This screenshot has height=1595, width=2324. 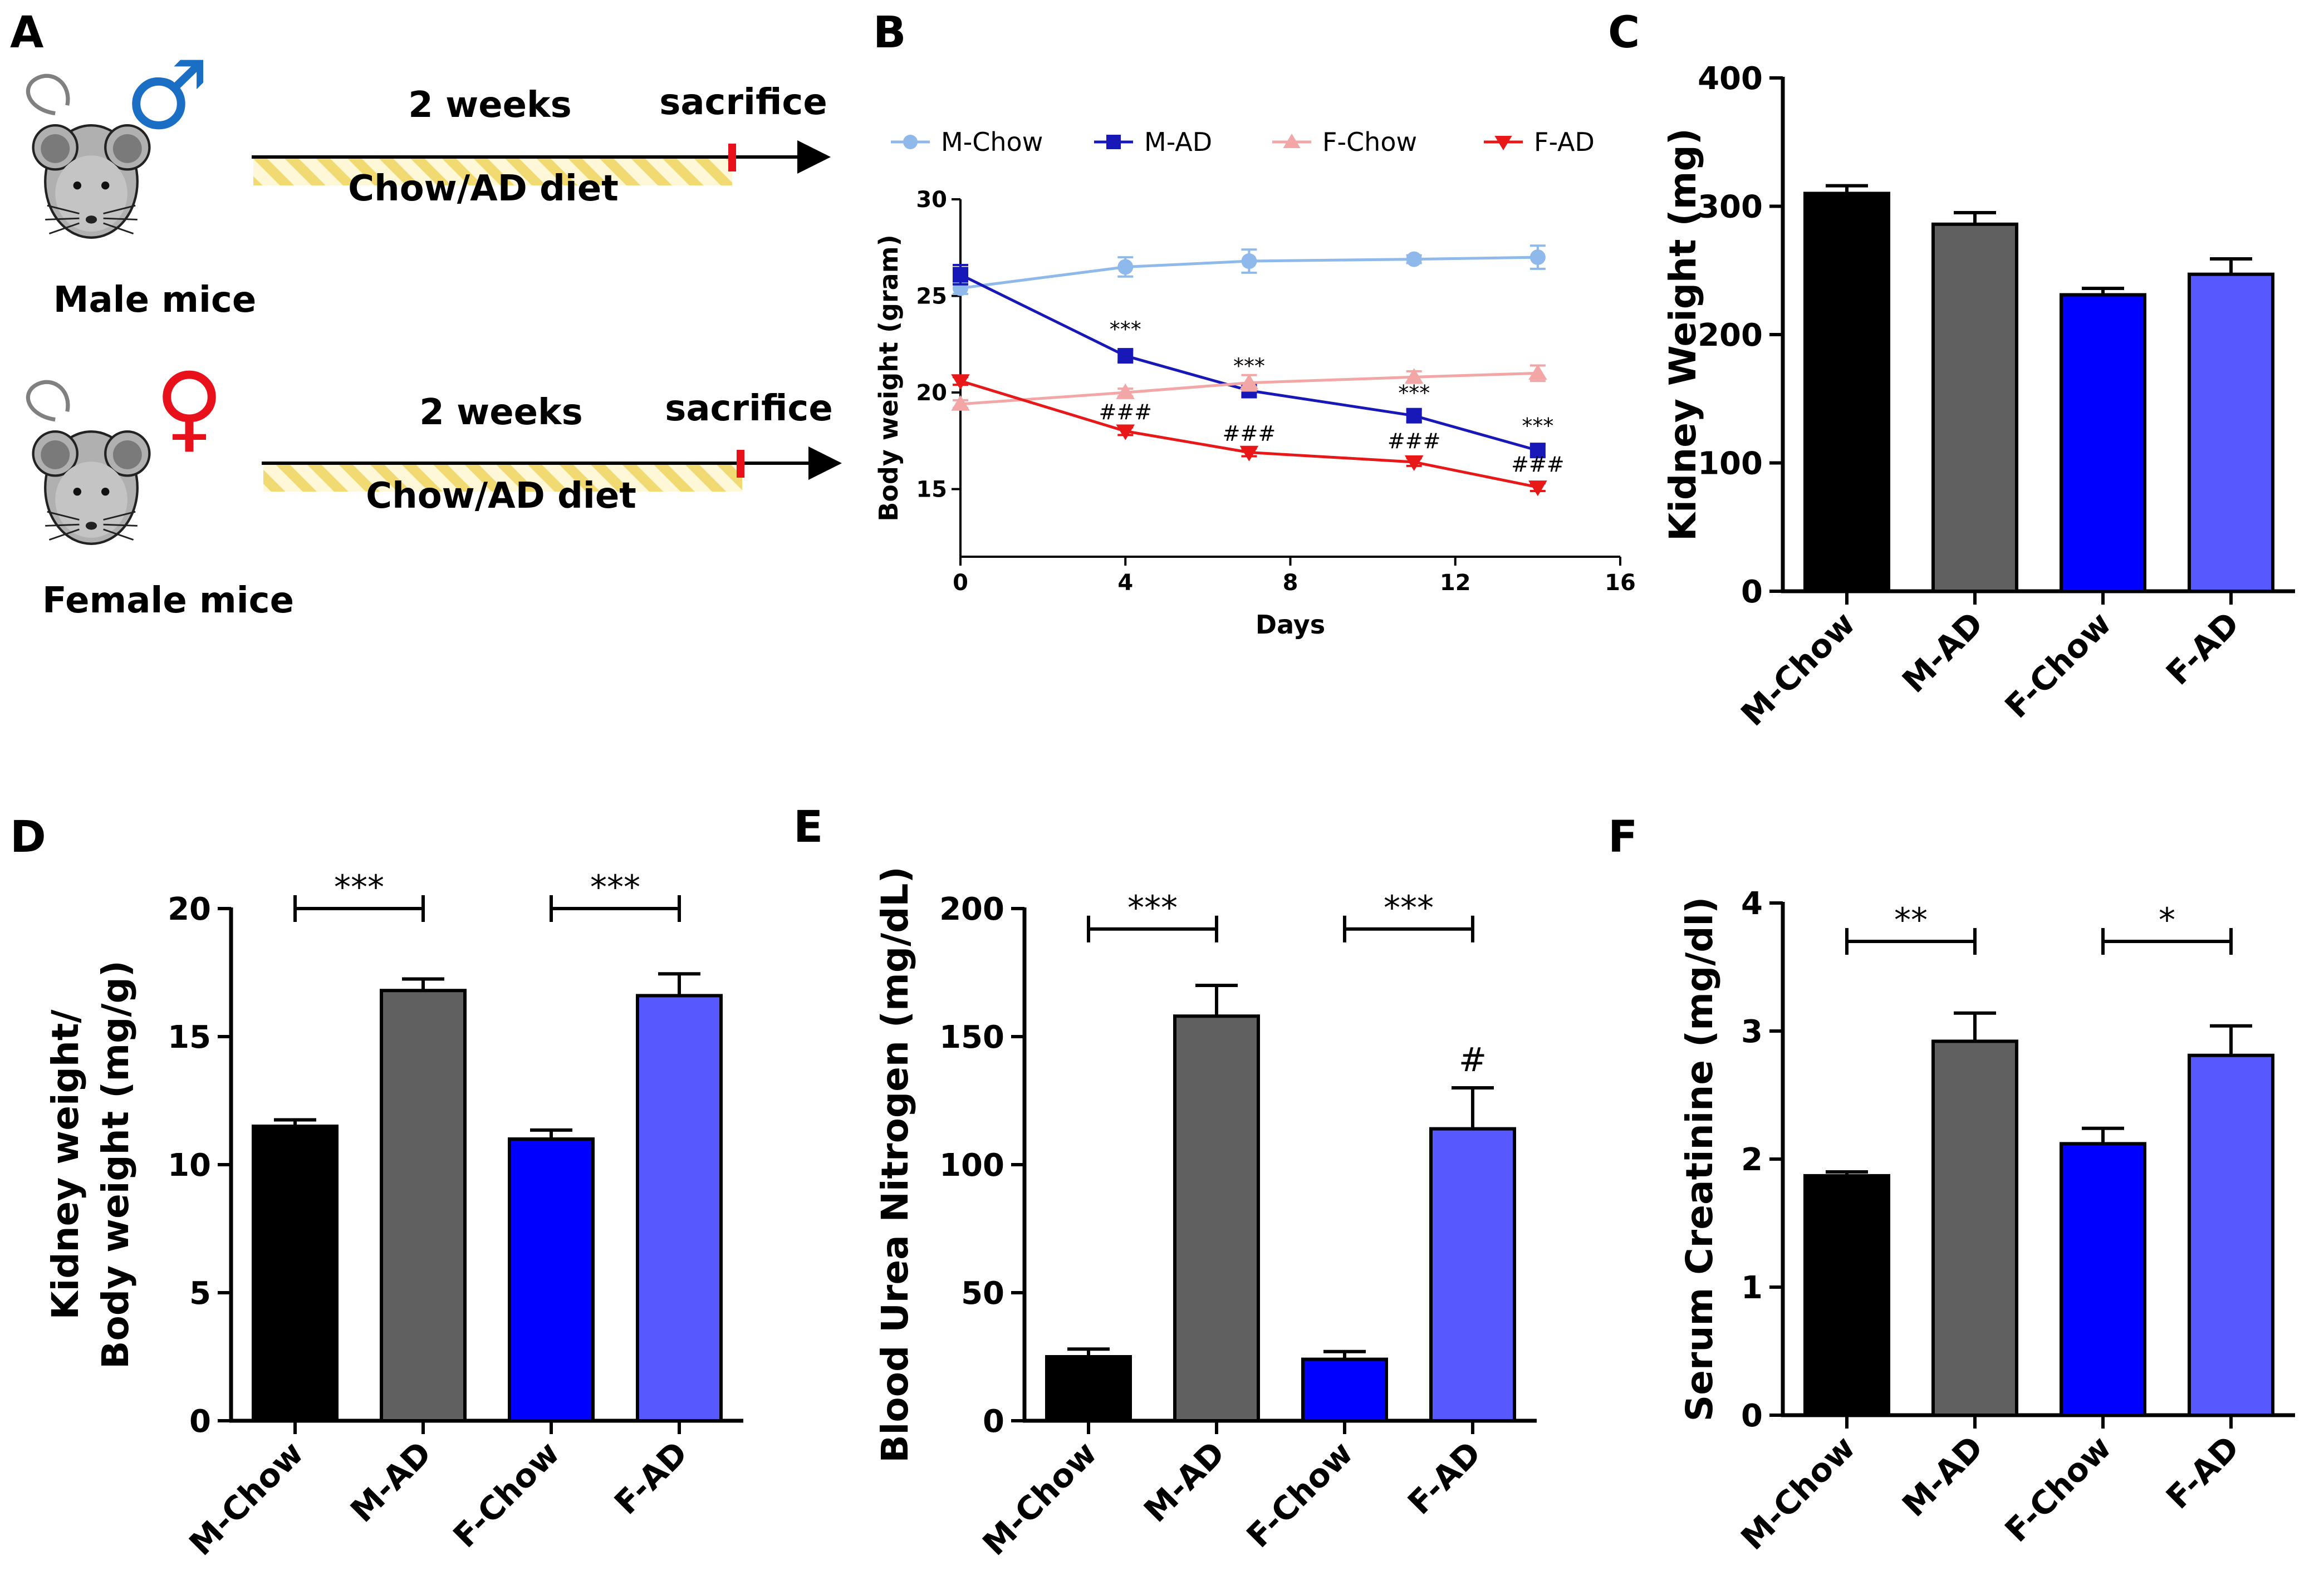 I want to click on legend-item: F-AD, so click(x=1539, y=142).